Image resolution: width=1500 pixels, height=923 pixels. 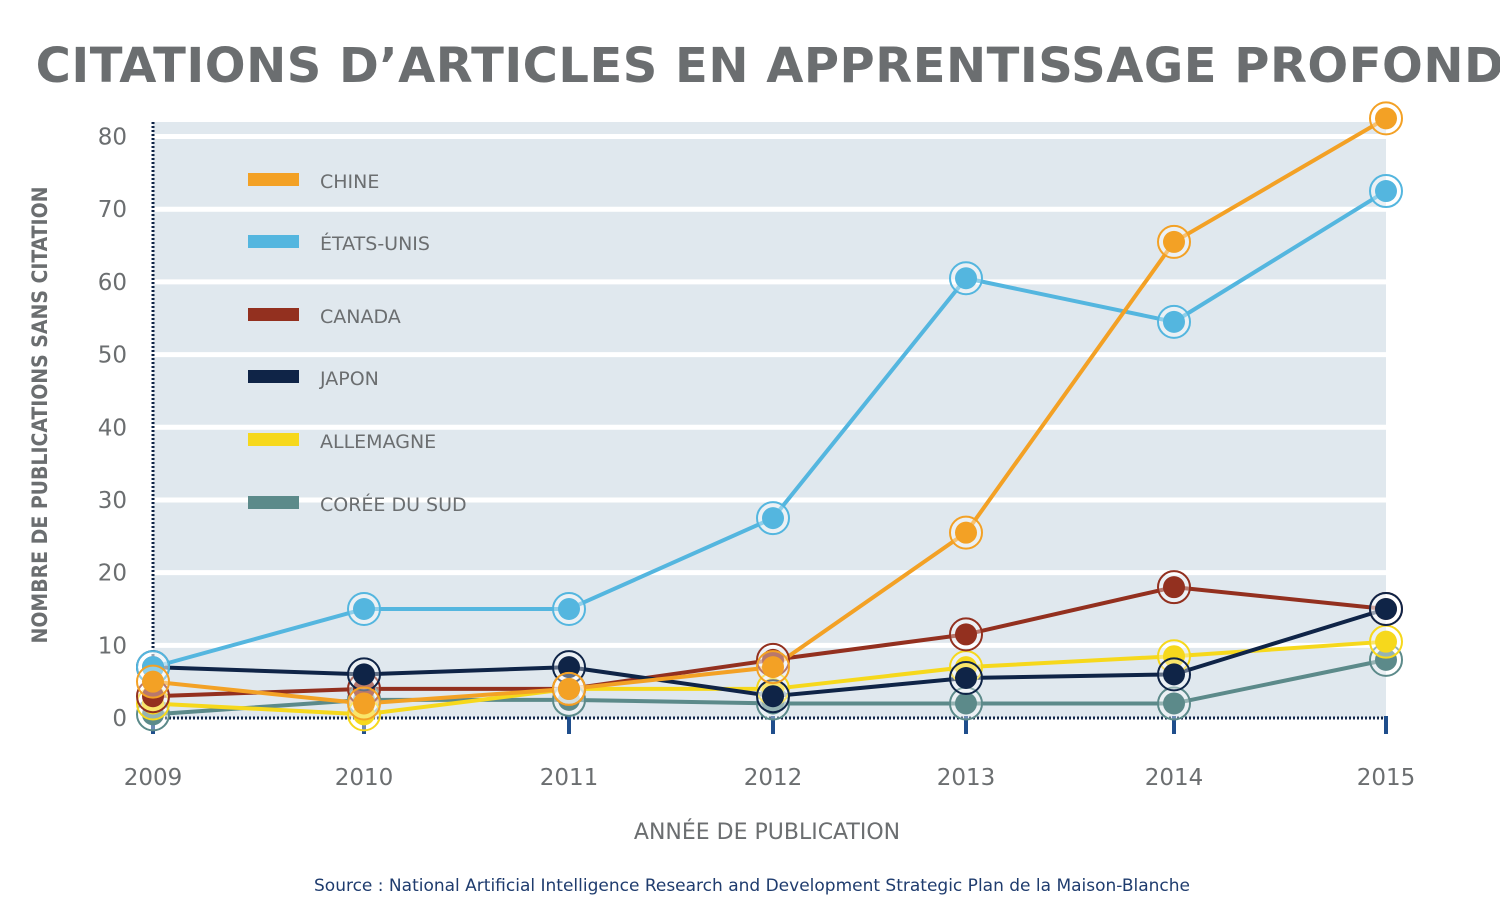 What do you see at coordinates (112, 138) in the screenshot?
I see `y-tick-label-80: 80` at bounding box center [112, 138].